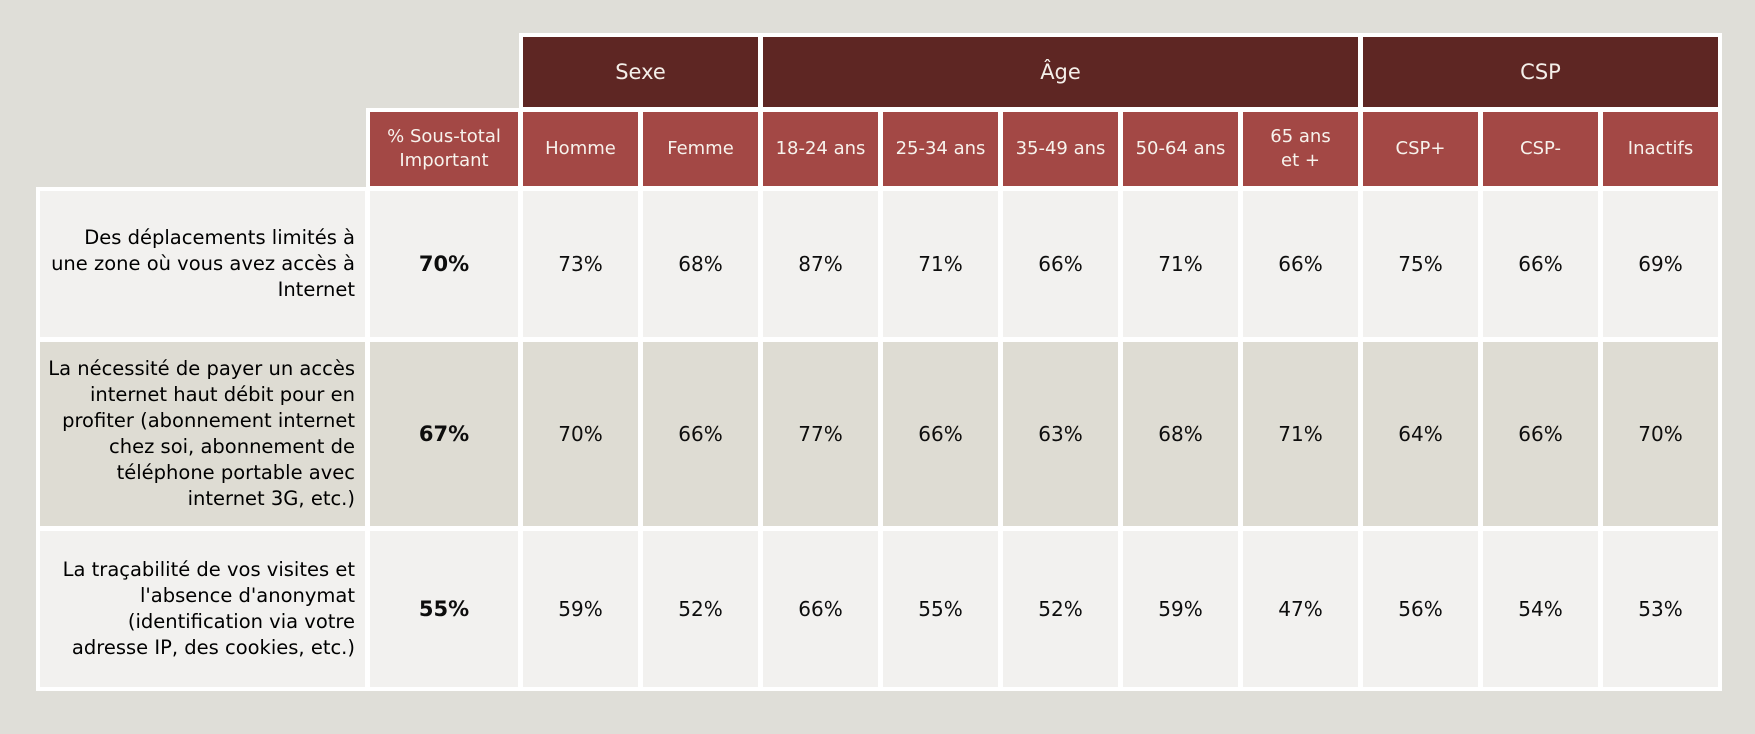 This screenshot has width=1755, height=734. I want to click on subtotal-column-header: % Sous-total Important, so click(444, 149).